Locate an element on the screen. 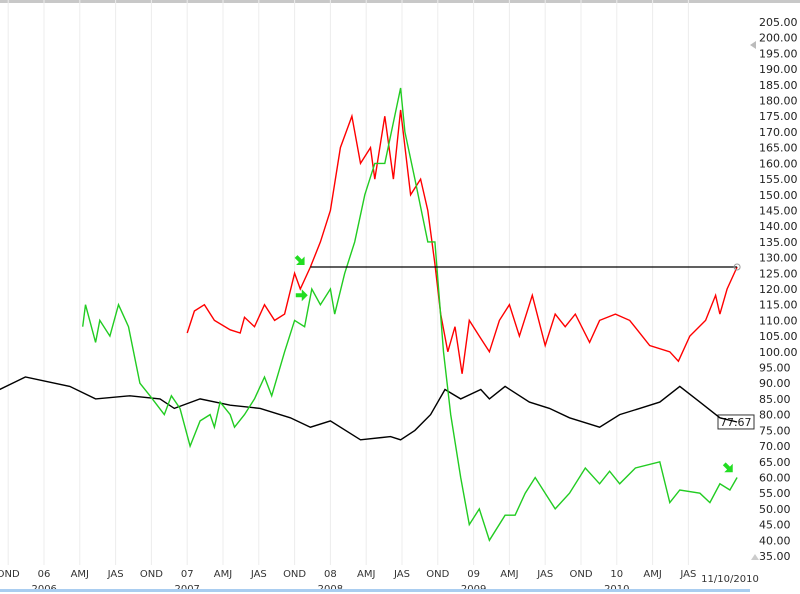  y-tick-label: 160.00 is located at coordinates (778, 163).